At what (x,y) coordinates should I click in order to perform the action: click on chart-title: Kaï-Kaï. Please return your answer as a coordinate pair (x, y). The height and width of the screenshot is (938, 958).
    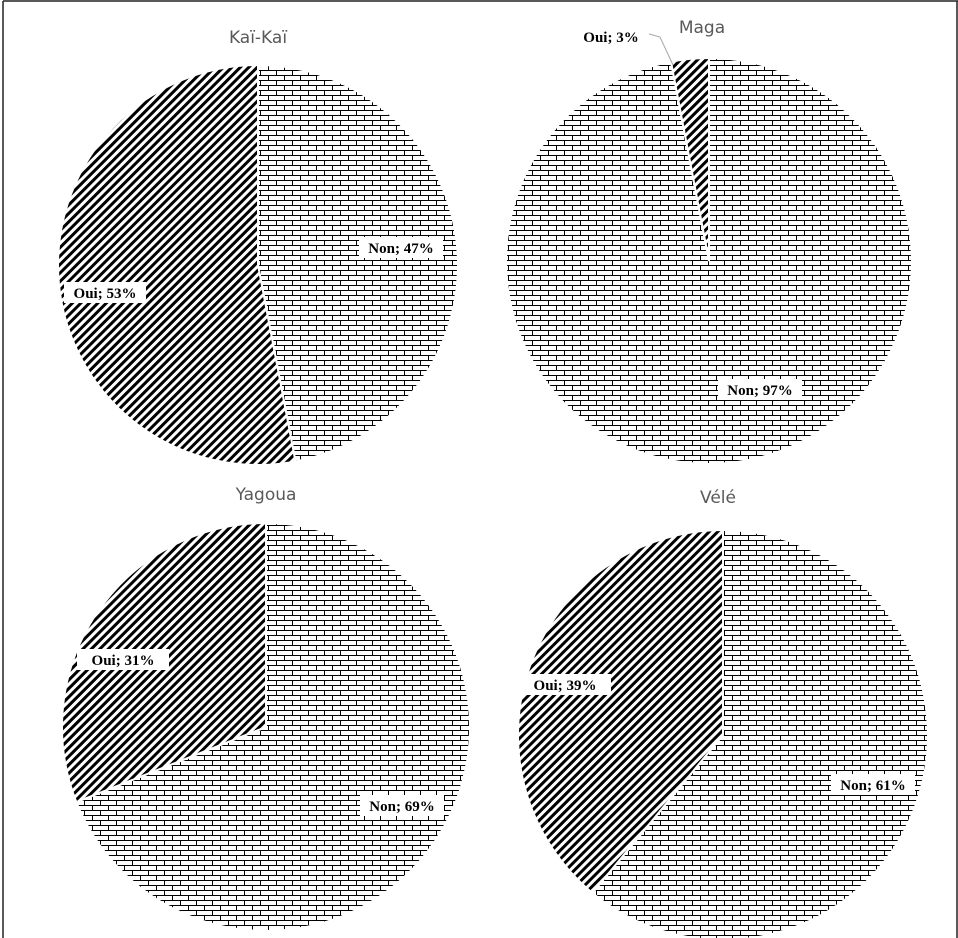
    Looking at the image, I should click on (258, 38).